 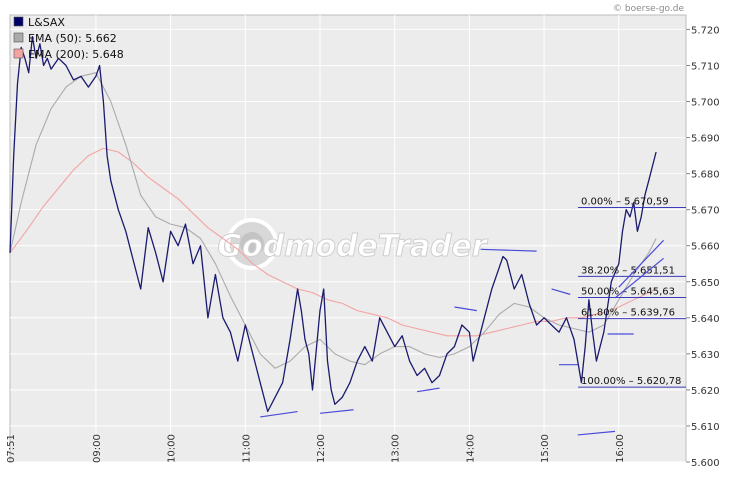 I want to click on legend-label: EMA (50): 5.662, so click(x=72, y=38).